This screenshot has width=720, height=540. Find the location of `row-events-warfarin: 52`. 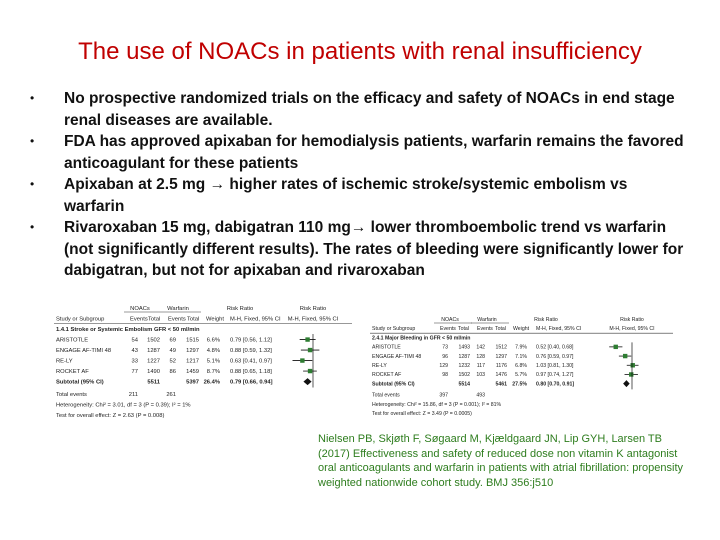

row-events-warfarin: 52 is located at coordinates (173, 362).